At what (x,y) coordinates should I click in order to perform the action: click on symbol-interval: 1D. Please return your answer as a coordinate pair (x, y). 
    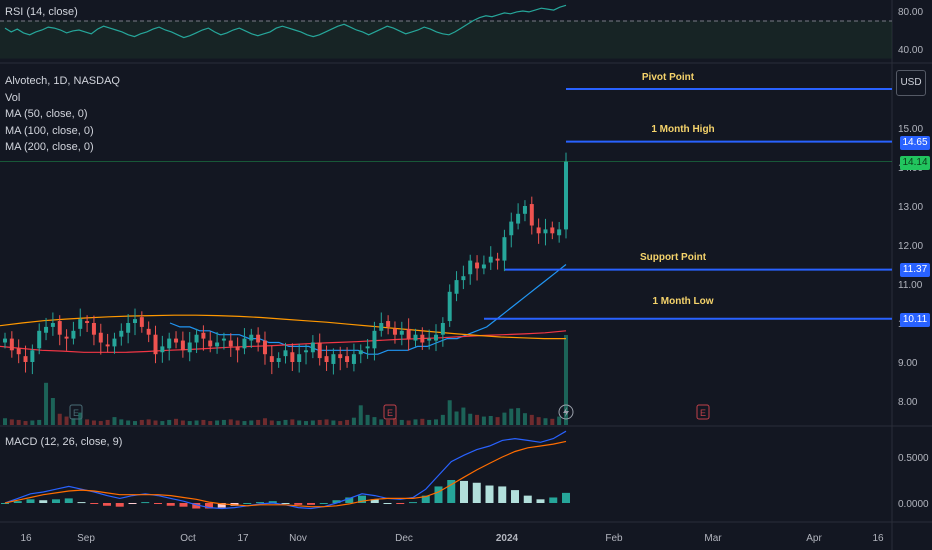
    Looking at the image, I should click on (60, 81).